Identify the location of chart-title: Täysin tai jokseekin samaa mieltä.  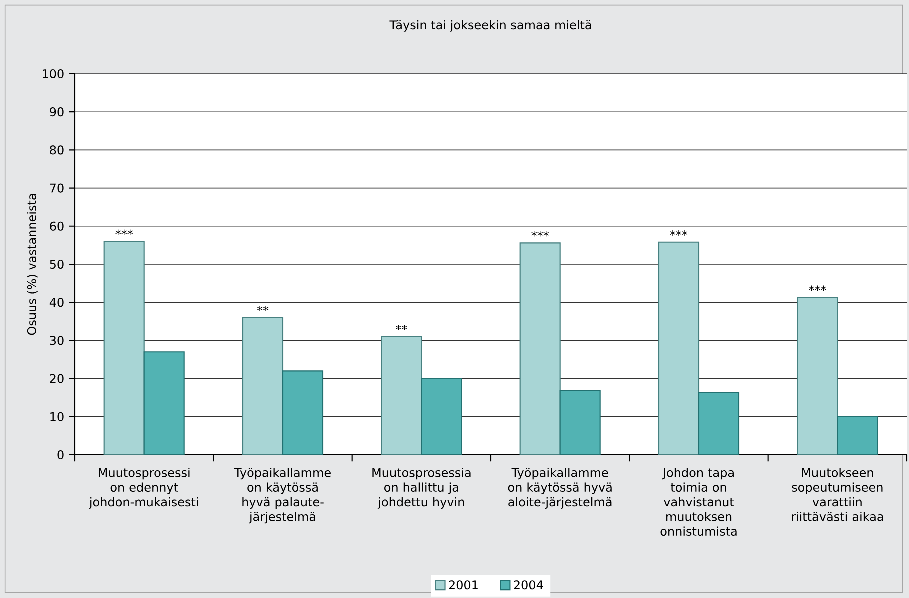
(491, 26).